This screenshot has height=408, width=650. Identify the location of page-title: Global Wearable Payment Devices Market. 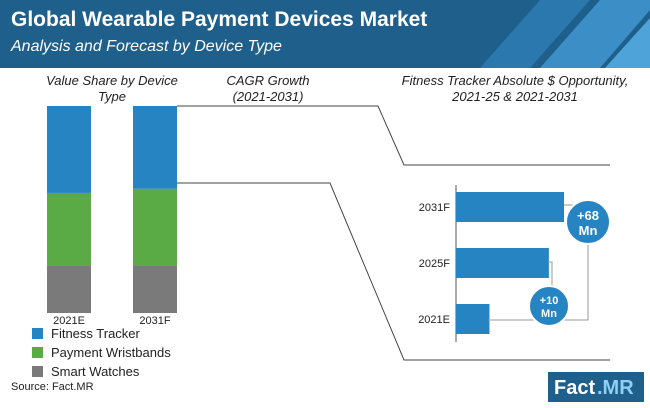
(219, 19).